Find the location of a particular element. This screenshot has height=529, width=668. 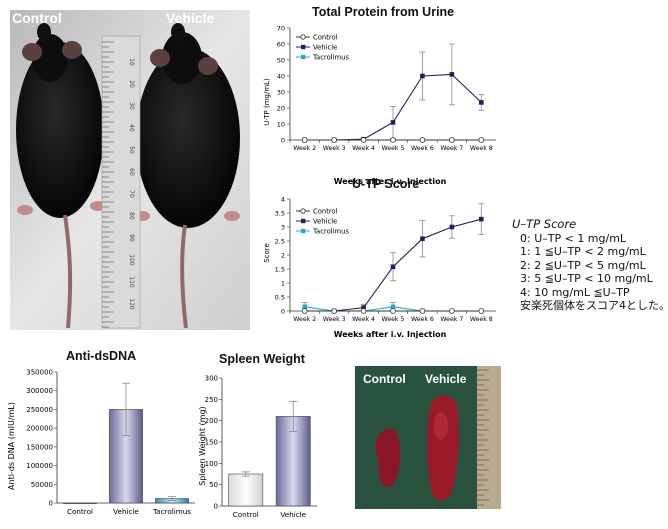

score-xtick-label: Week 2 is located at coordinates (304, 319).